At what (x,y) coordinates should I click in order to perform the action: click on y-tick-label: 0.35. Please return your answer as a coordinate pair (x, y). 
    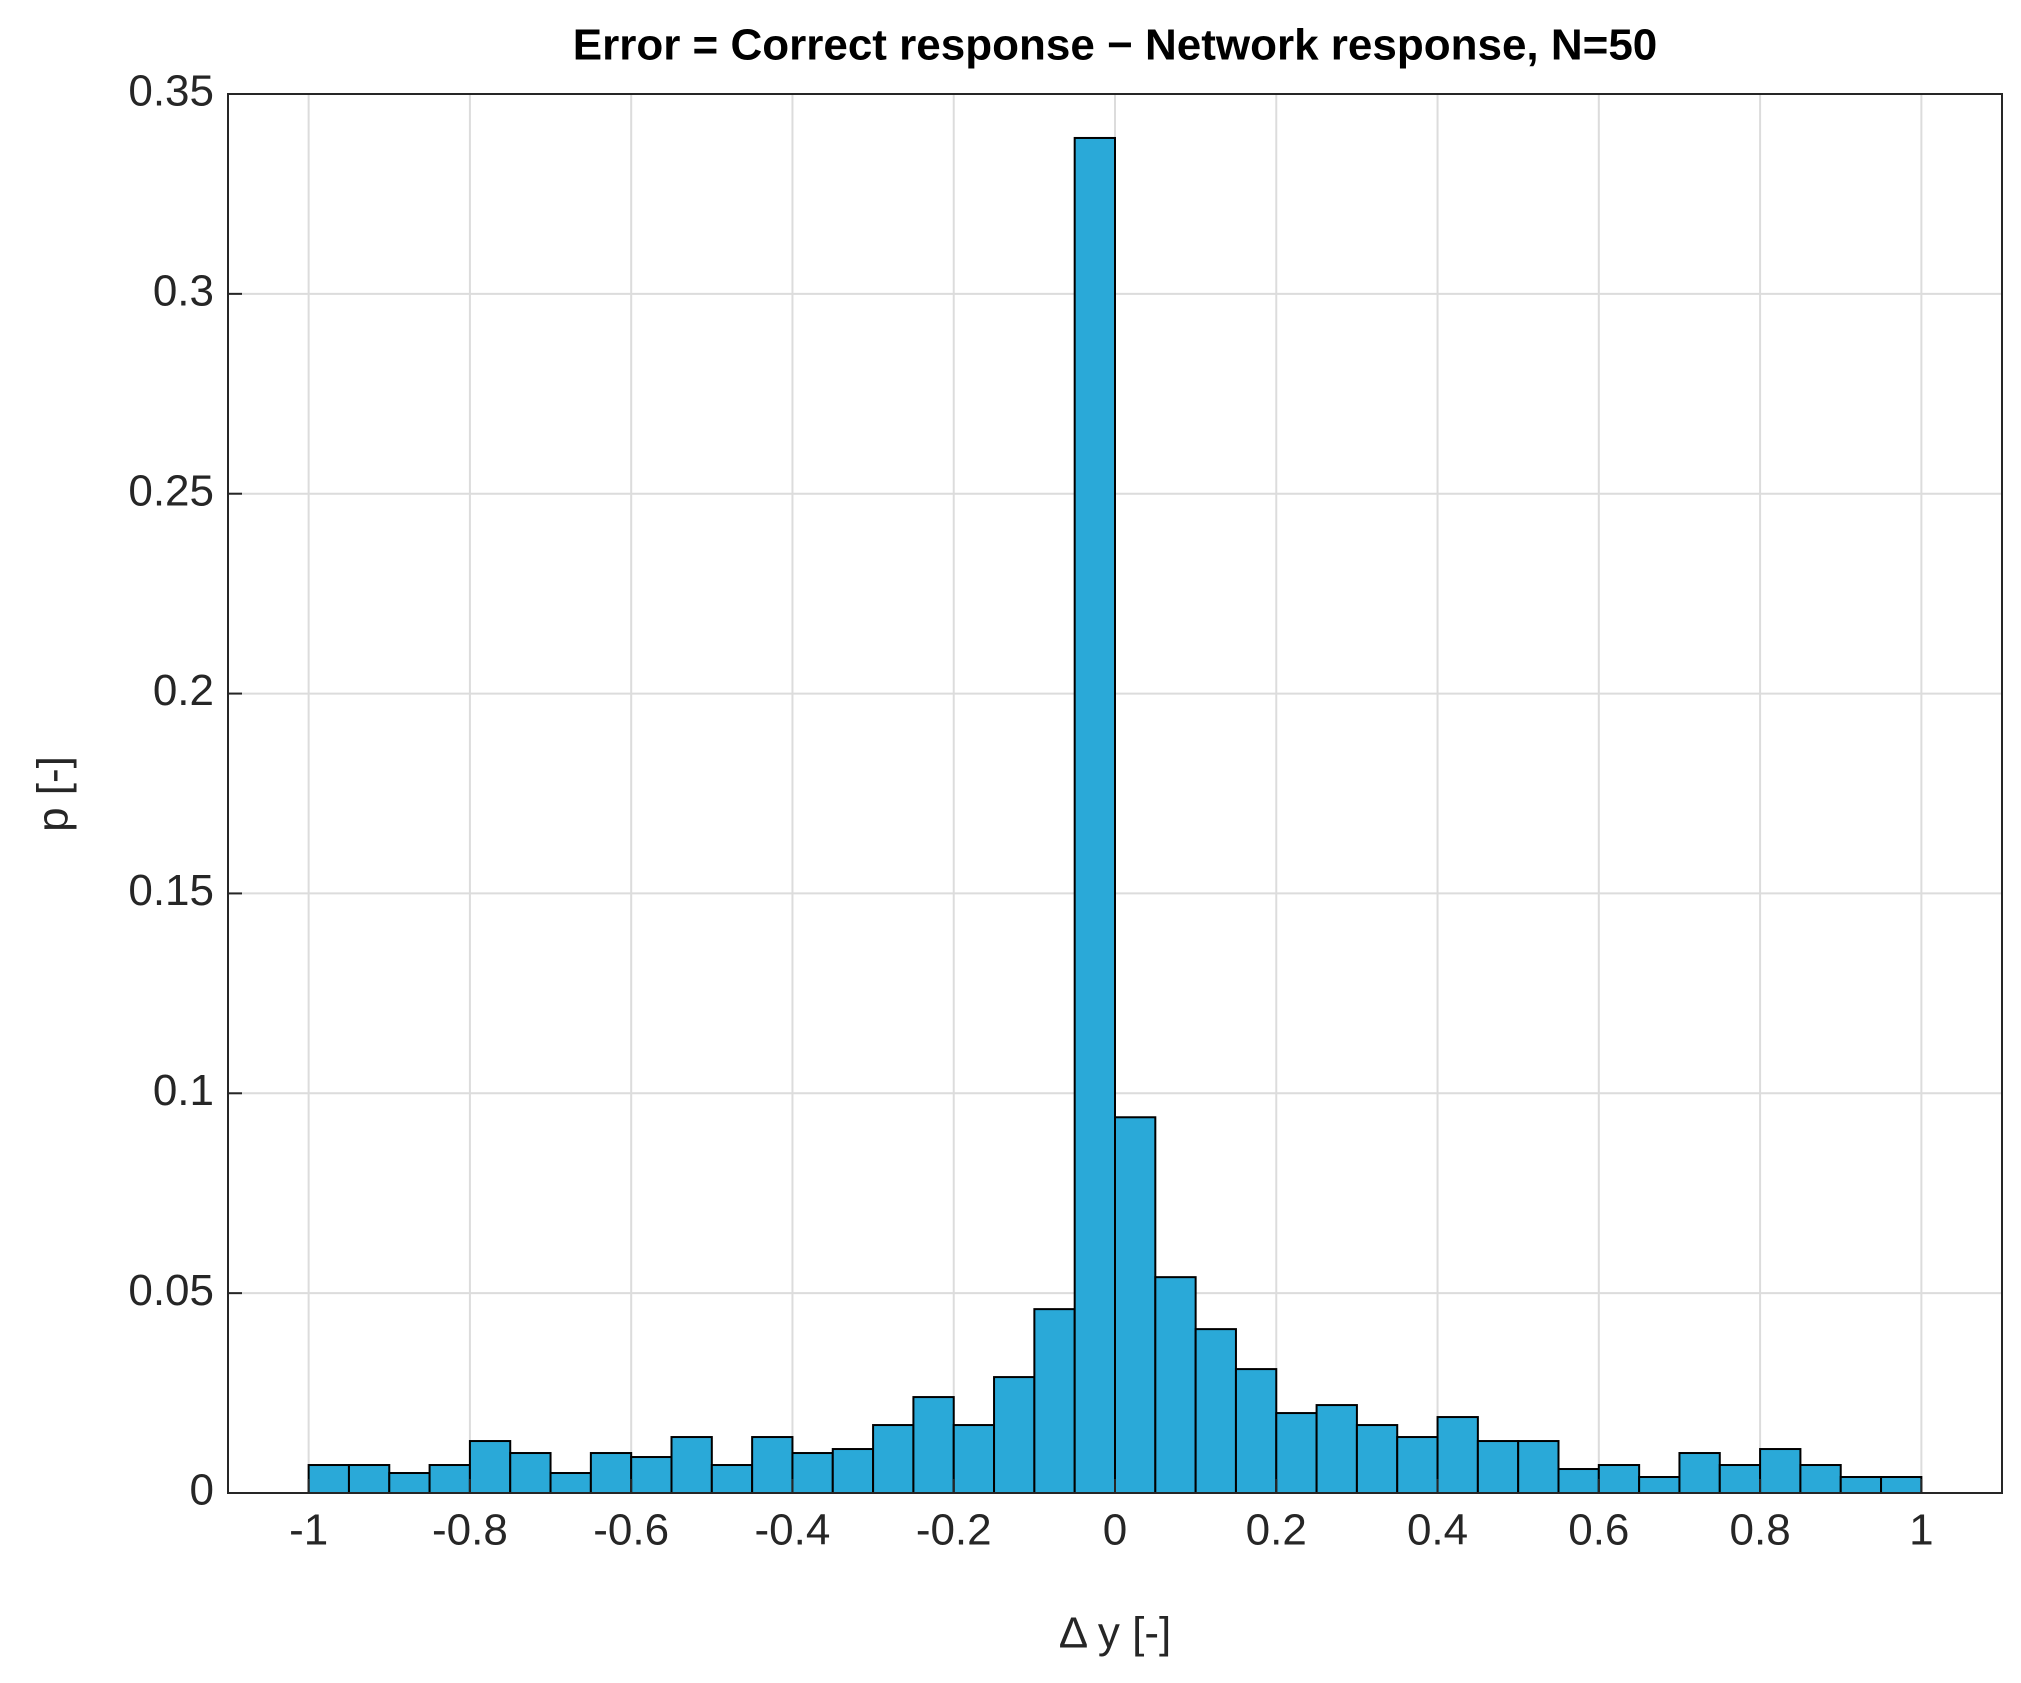
    Looking at the image, I should click on (171, 91).